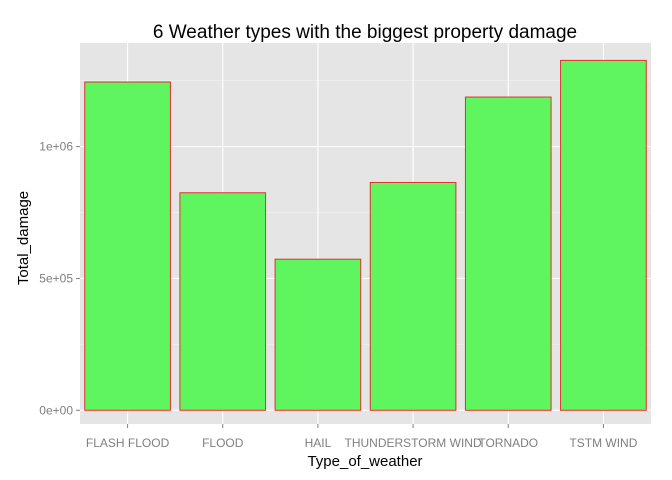 Image resolution: width=672 pixels, height=480 pixels. What do you see at coordinates (508, 253) in the screenshot?
I see `bar-tornado` at bounding box center [508, 253].